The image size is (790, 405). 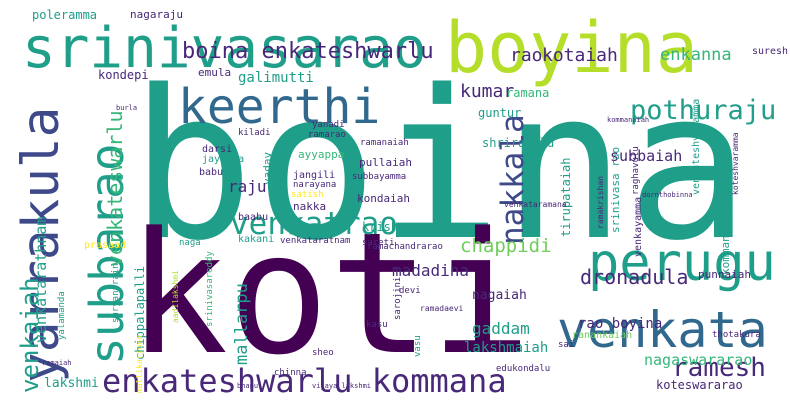 What do you see at coordinates (253, 217) in the screenshot?
I see `cloud-word: baabu` at bounding box center [253, 217].